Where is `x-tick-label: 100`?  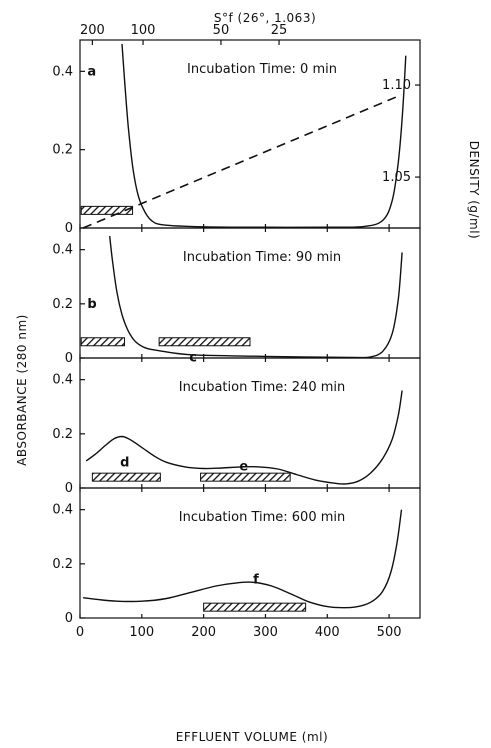 x-tick-label: 100 is located at coordinates (141, 632).